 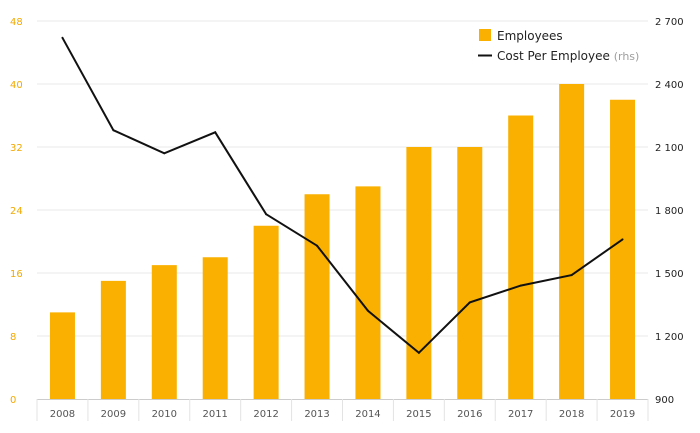 What do you see at coordinates (571, 275) in the screenshot?
I see `point-cost-per-employee-2018` at bounding box center [571, 275].